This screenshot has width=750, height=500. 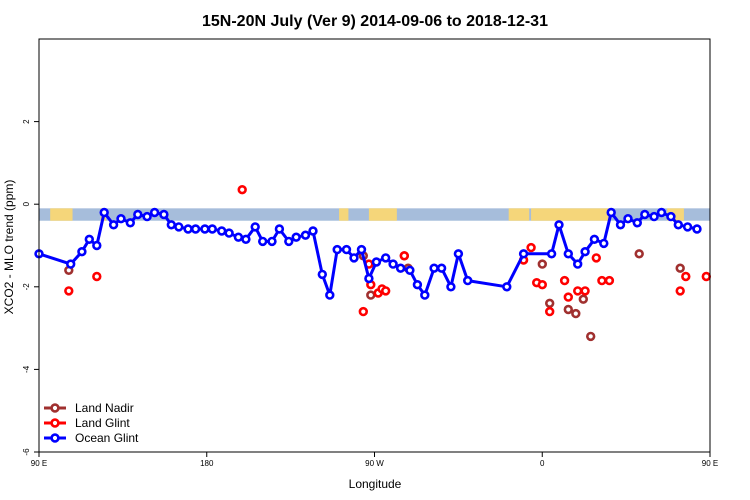 What do you see at coordinates (102, 423) in the screenshot?
I see `legend-label: Land Glint` at bounding box center [102, 423].